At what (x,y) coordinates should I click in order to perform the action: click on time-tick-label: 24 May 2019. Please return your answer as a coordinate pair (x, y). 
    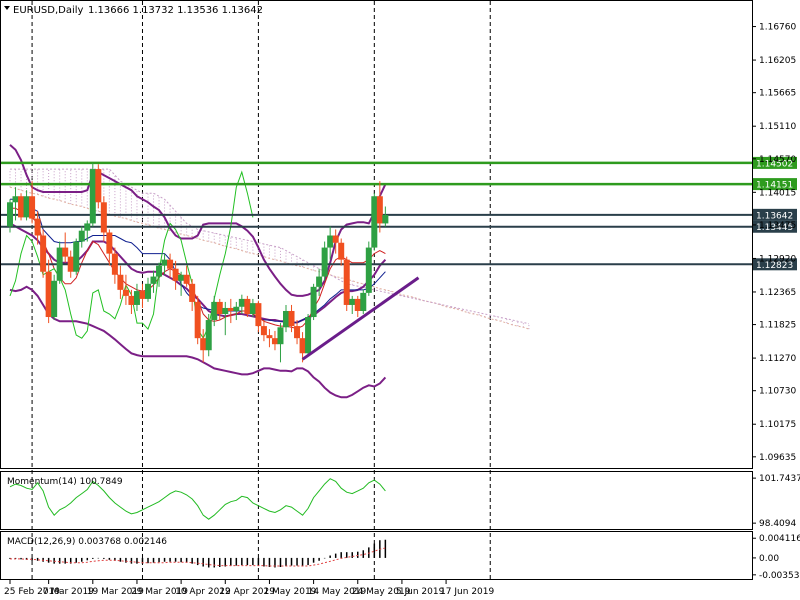
    Looking at the image, I should click on (381, 592).